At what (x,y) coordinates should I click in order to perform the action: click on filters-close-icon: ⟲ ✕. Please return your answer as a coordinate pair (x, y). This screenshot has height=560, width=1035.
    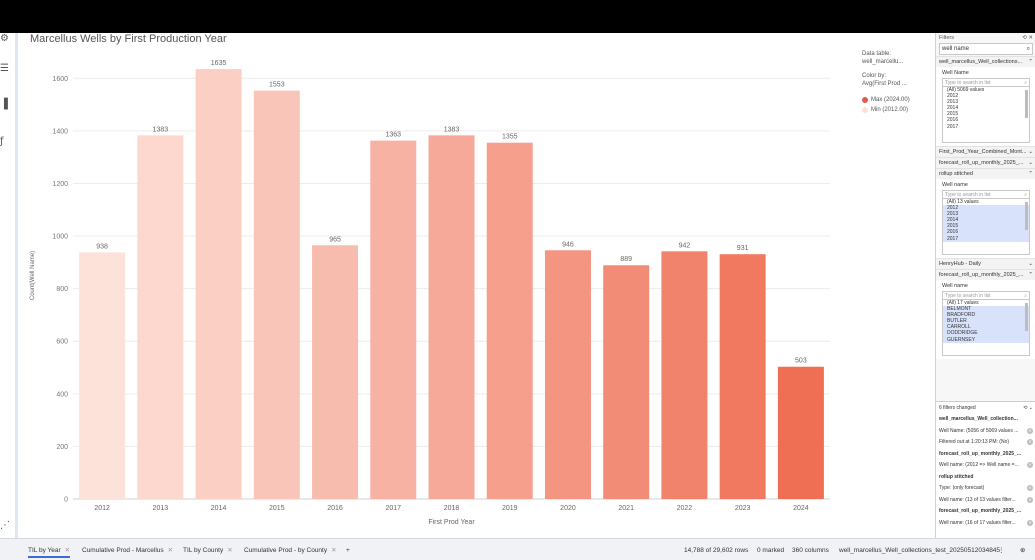
    Looking at the image, I should click on (1027, 37).